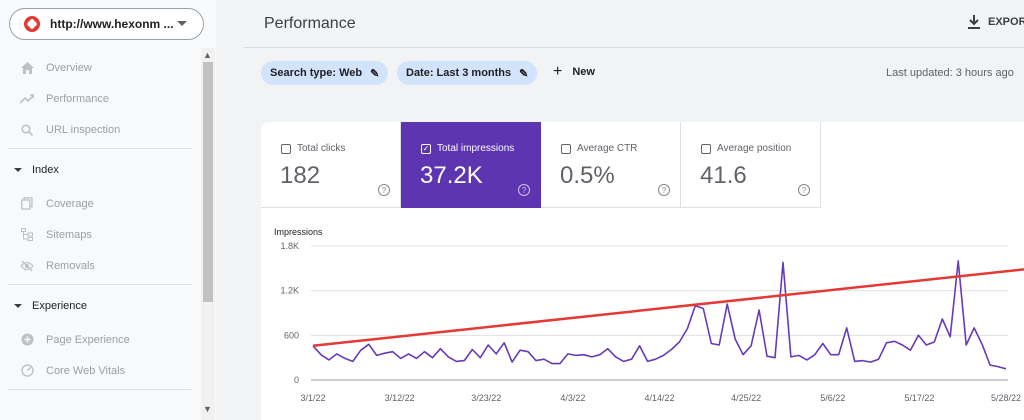 The width and height of the screenshot is (1024, 420). What do you see at coordinates (298, 232) in the screenshot?
I see `y-axis-title: Impressions` at bounding box center [298, 232].